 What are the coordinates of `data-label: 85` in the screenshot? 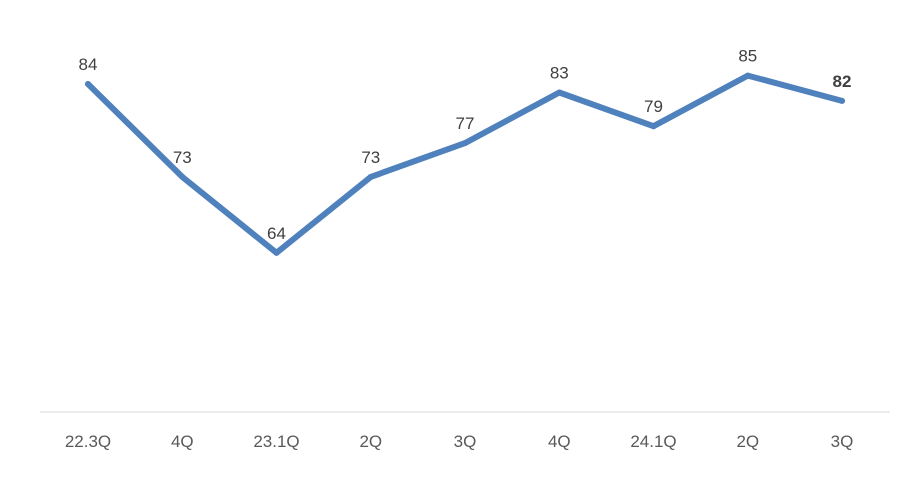 It's located at (747, 56).